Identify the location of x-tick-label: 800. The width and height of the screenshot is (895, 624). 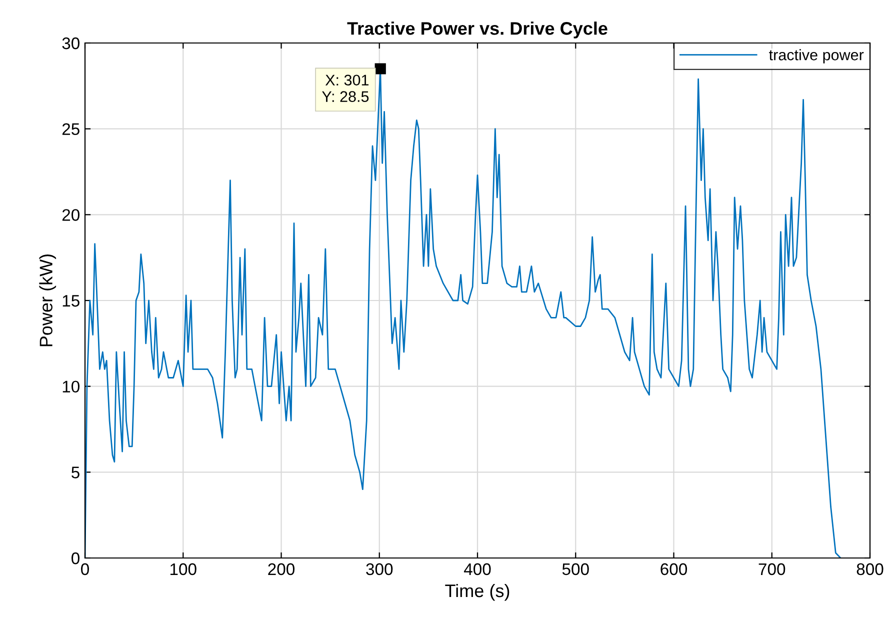
(870, 569).